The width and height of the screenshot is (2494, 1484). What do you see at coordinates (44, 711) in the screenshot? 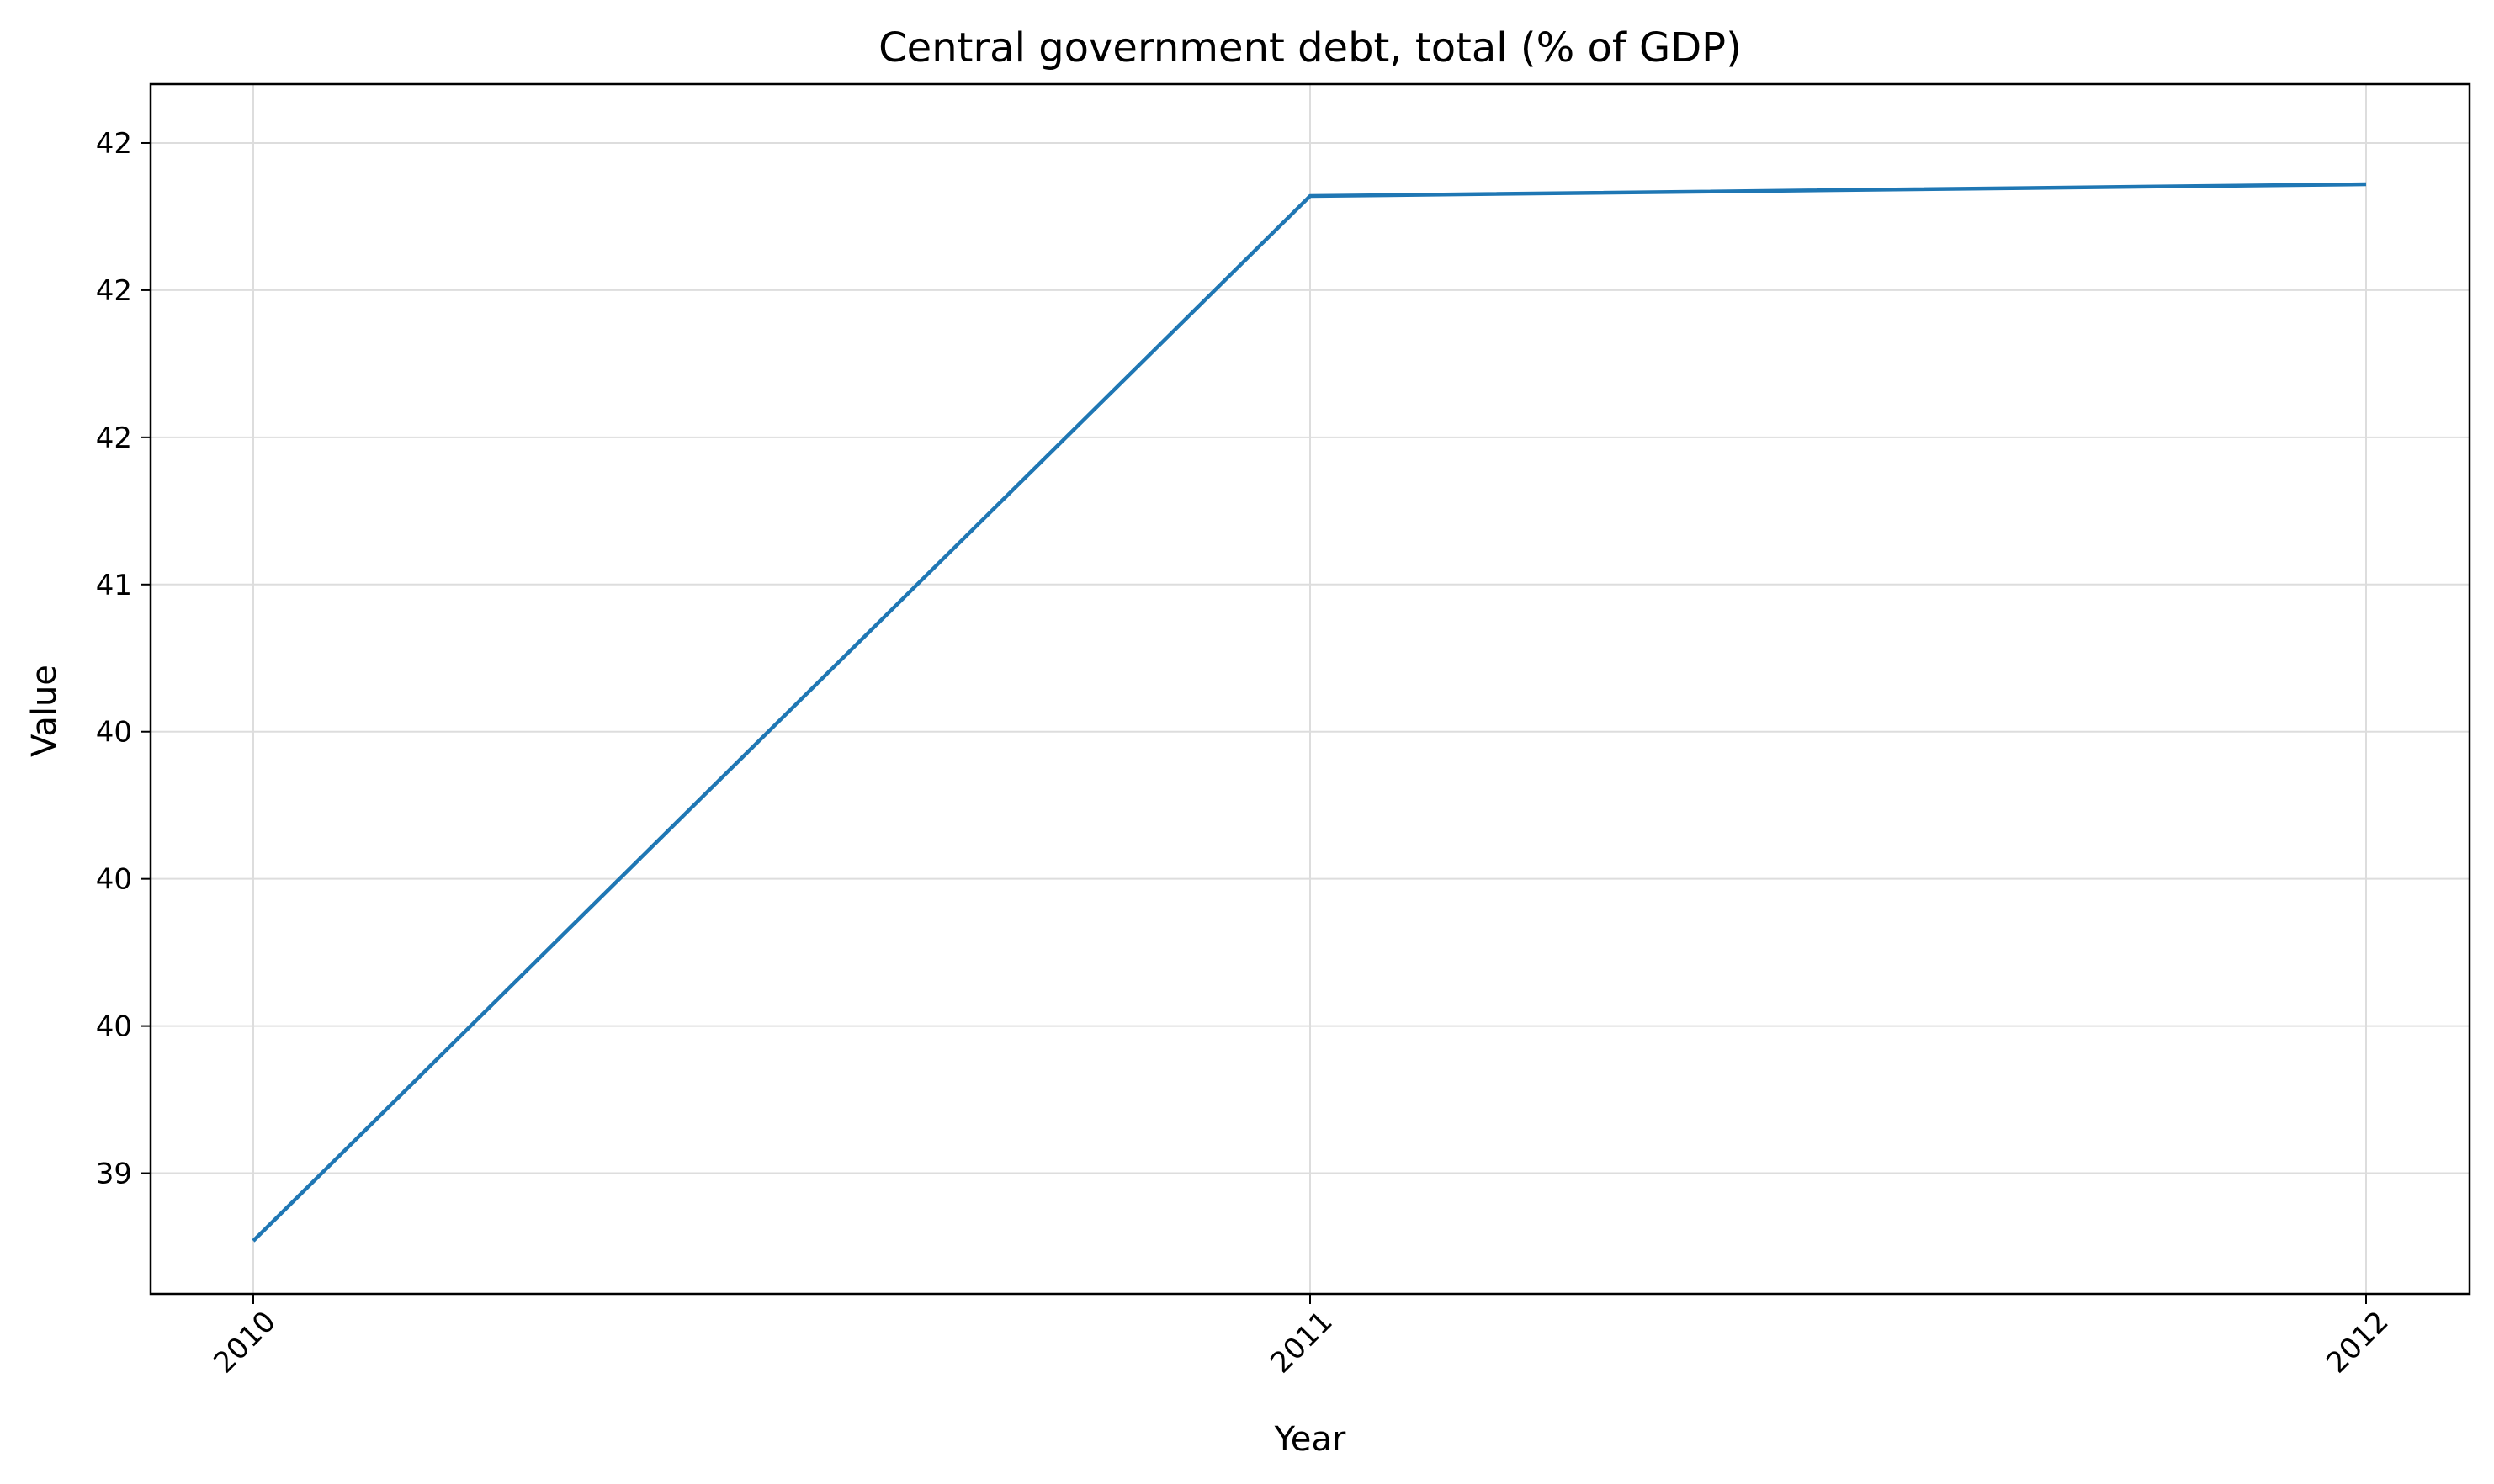
I see `y-axis-label: Value` at bounding box center [44, 711].